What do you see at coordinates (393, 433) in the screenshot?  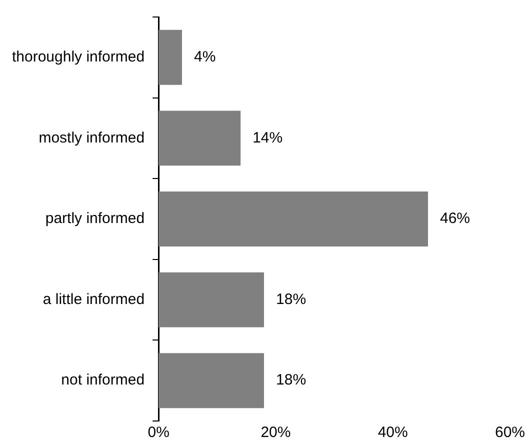 I see `x-tick-label: 40%` at bounding box center [393, 433].